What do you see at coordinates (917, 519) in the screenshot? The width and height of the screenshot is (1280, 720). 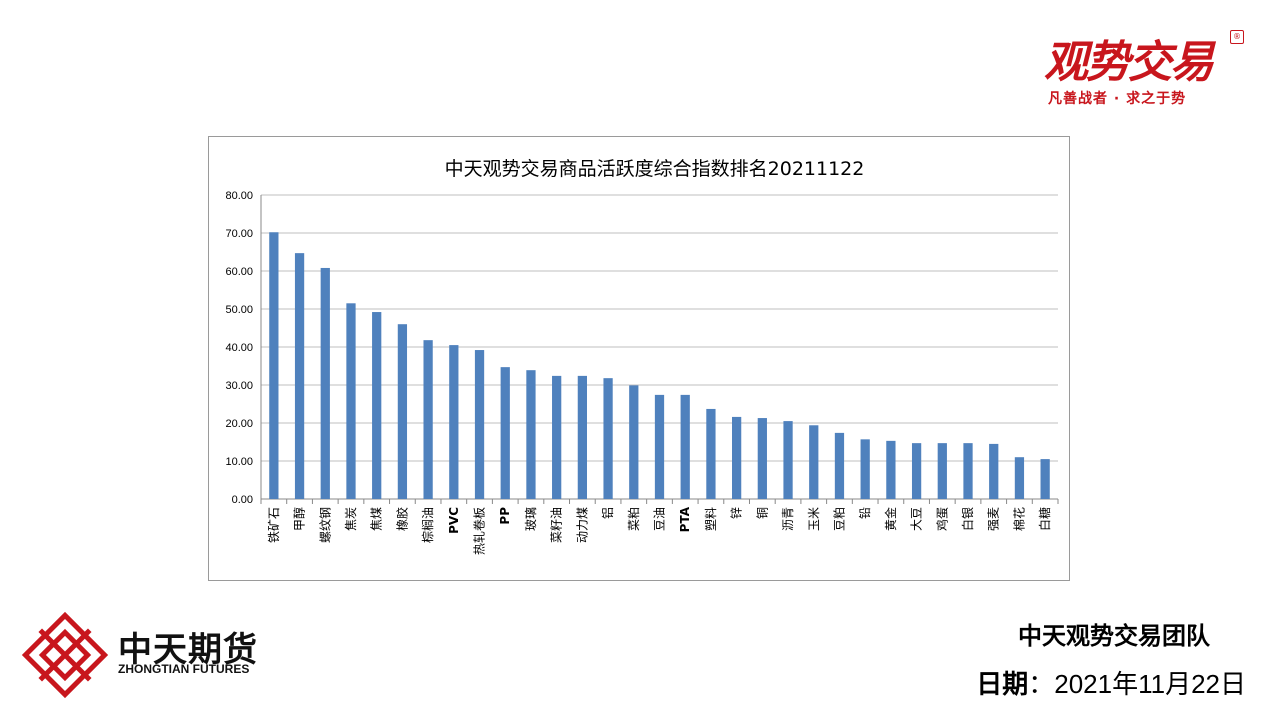 I see `x-tick-label: 大豆` at bounding box center [917, 519].